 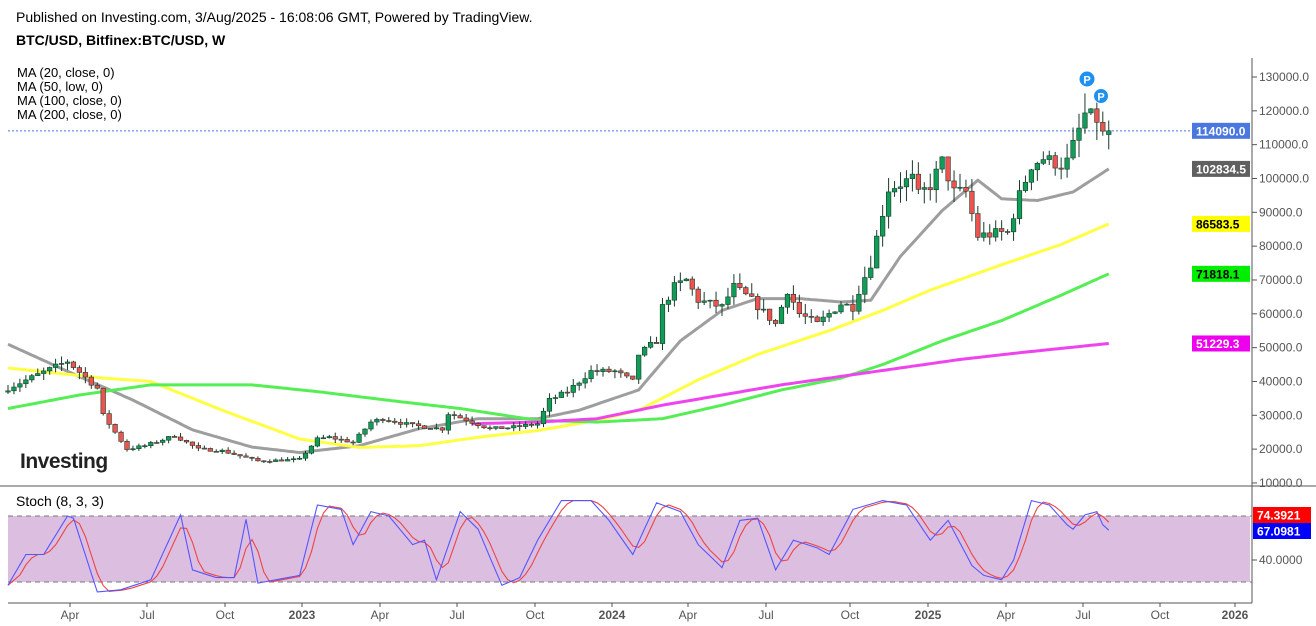 I want to click on y-tick-label: 100000.0, so click(x=1284, y=178).